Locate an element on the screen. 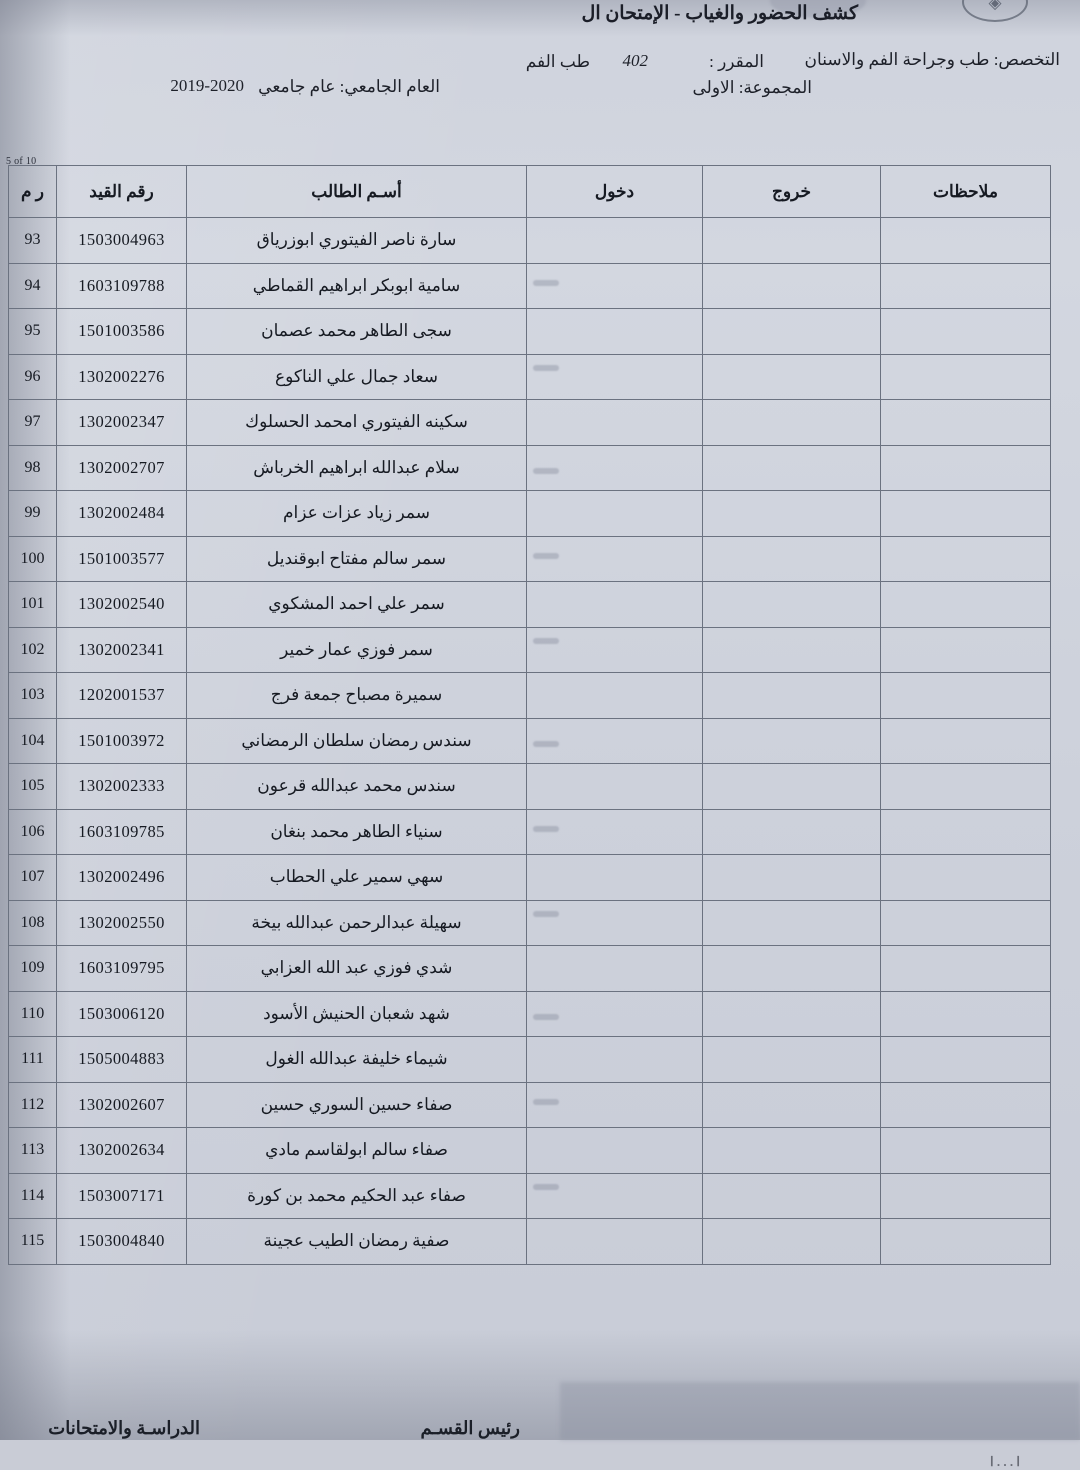  table-row: شدي فوزي عبد الله العزابي 1603109795 109 is located at coordinates (529, 968).